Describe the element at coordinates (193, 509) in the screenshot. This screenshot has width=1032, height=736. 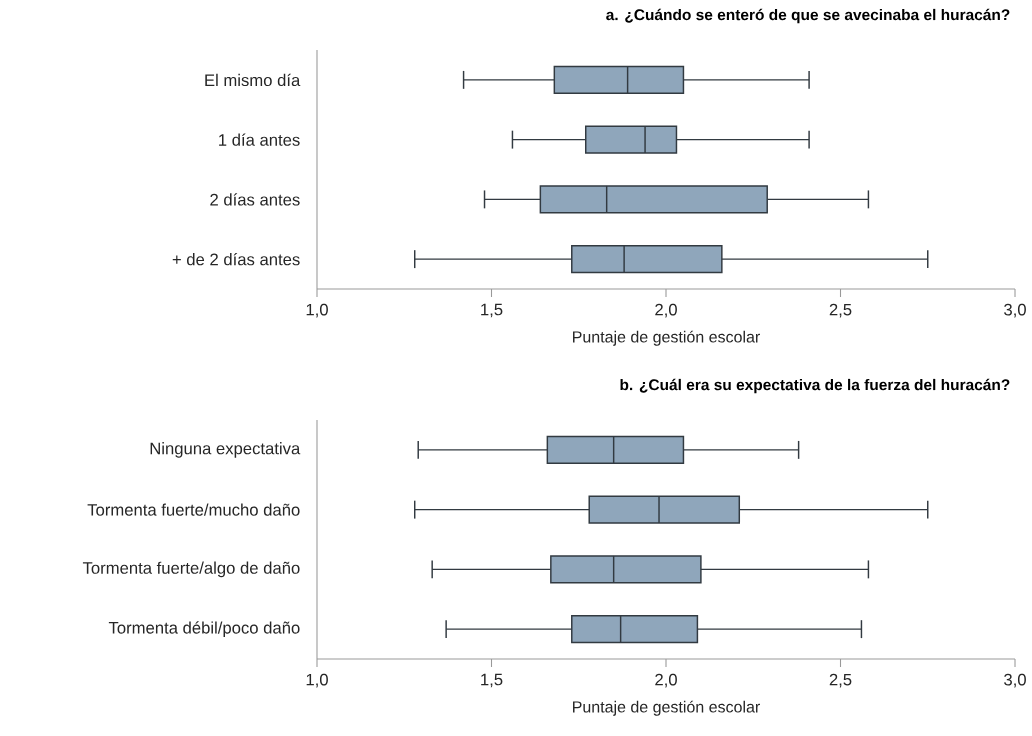
I see `y-tick-label: Tormenta fuerte/mucho daño` at that location.